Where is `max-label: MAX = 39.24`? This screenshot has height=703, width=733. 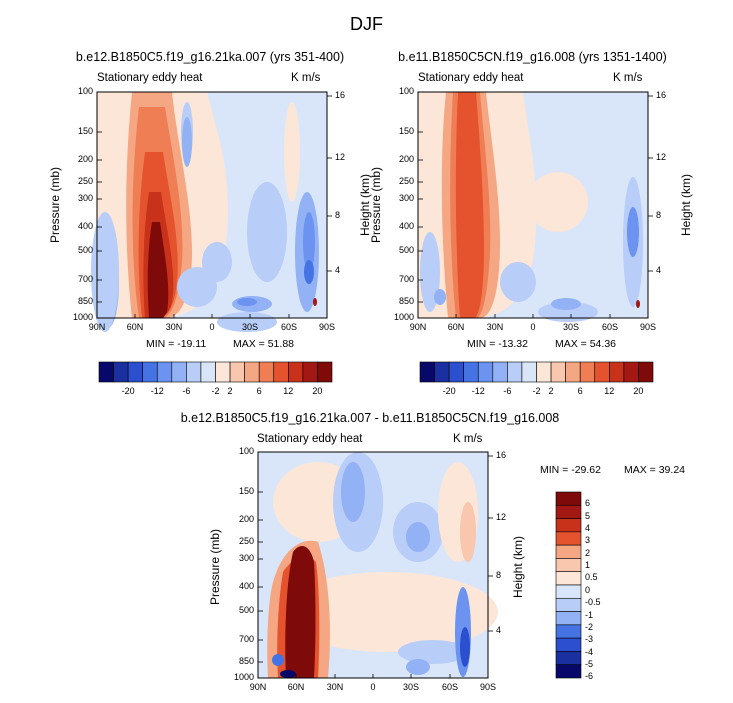
max-label: MAX = 39.24 is located at coordinates (654, 470).